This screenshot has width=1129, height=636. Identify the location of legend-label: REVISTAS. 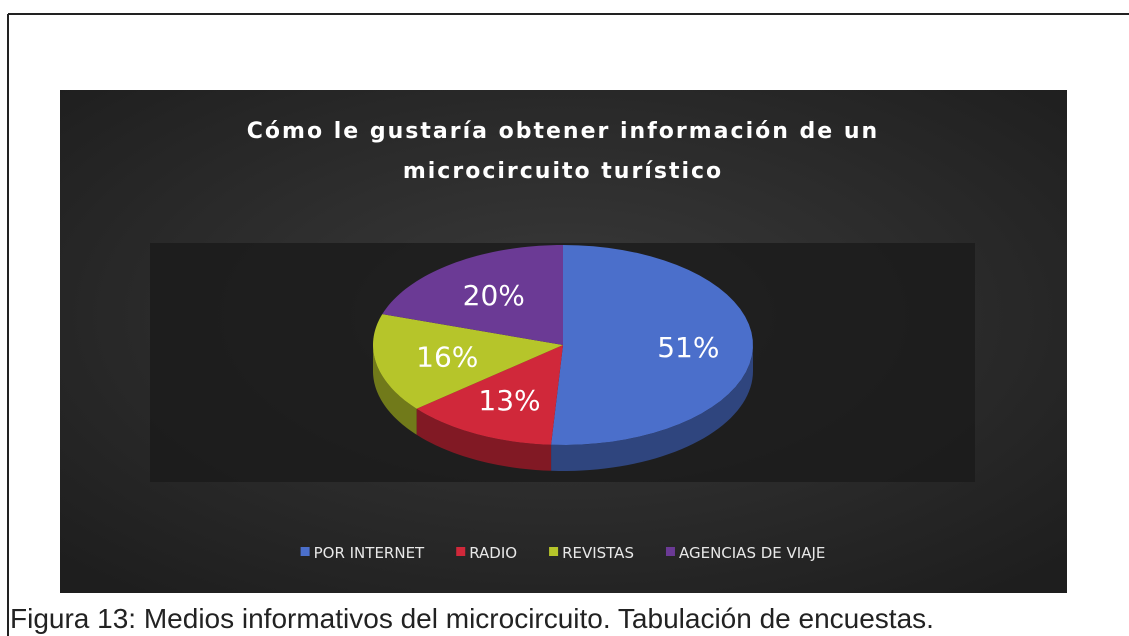
(598, 553).